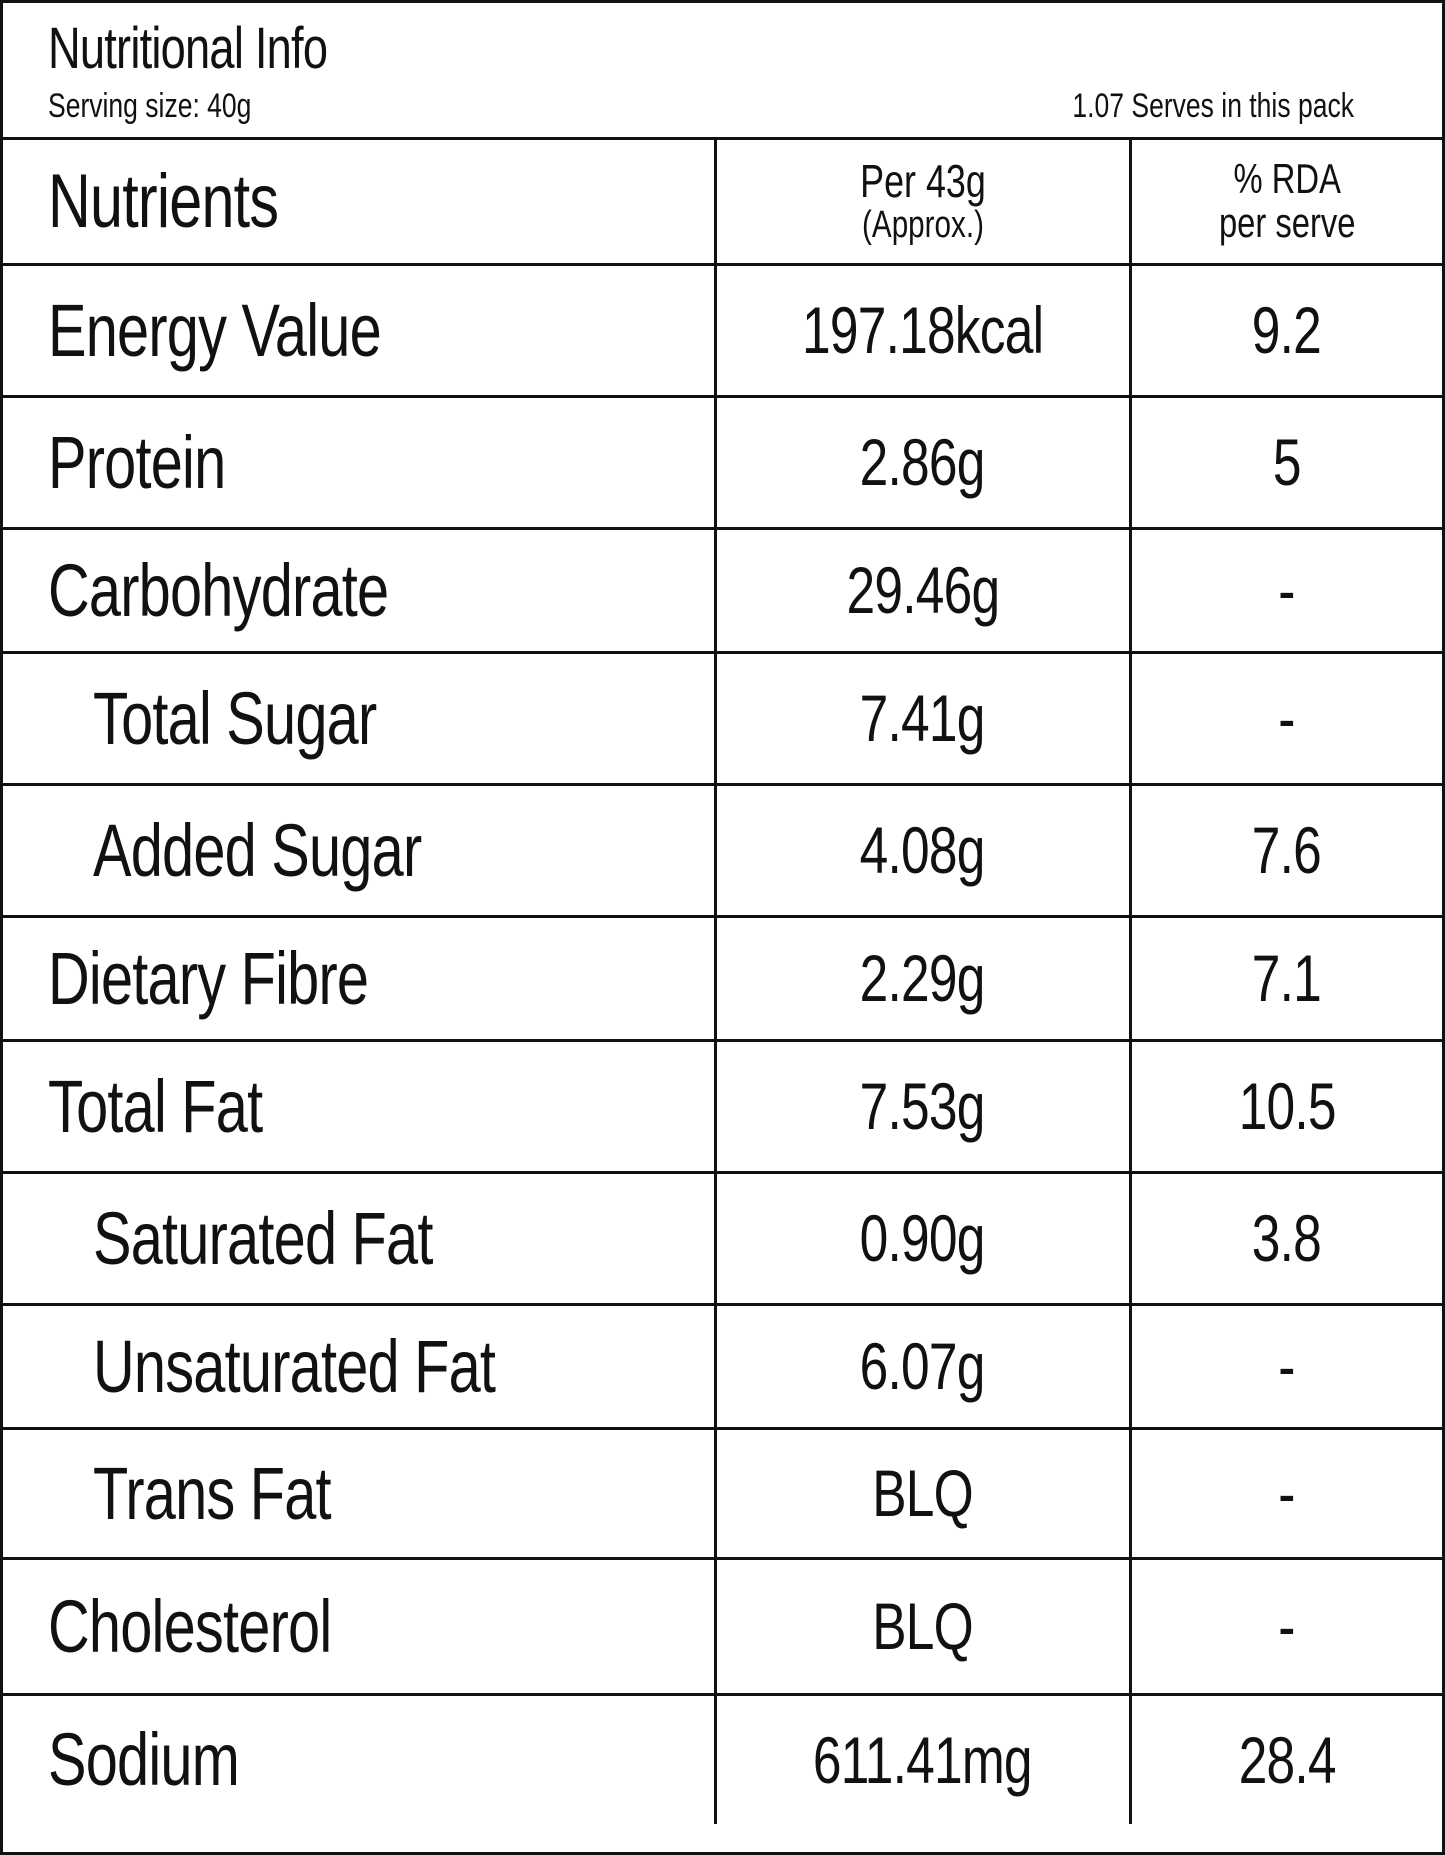 This screenshot has height=1855, width=1445. Describe the element at coordinates (1287, 223) in the screenshot. I see `rda-header-line2: per serve` at that location.